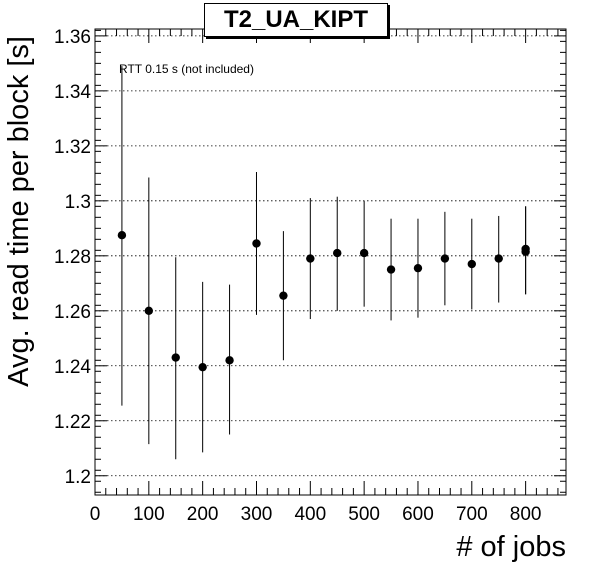 The height and width of the screenshot is (572, 596). Describe the element at coordinates (203, 514) in the screenshot. I see `x-tick-label: 200` at that location.